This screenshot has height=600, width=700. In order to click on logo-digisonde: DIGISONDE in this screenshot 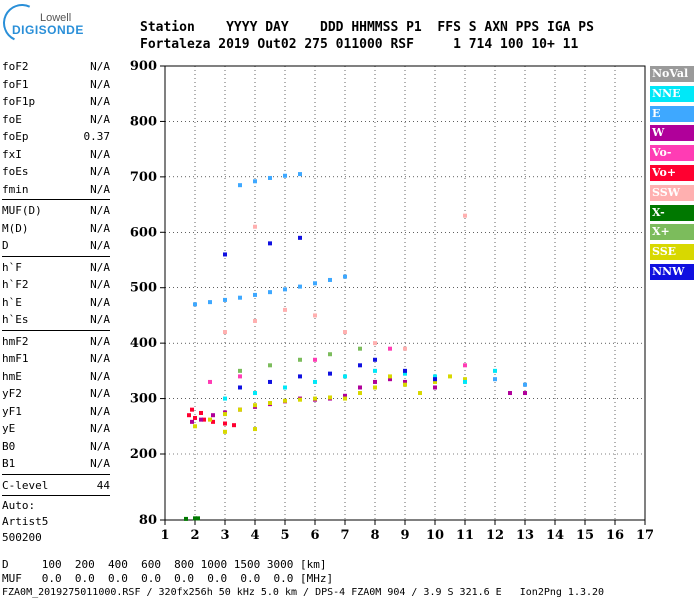, I will do `click(48, 30)`.